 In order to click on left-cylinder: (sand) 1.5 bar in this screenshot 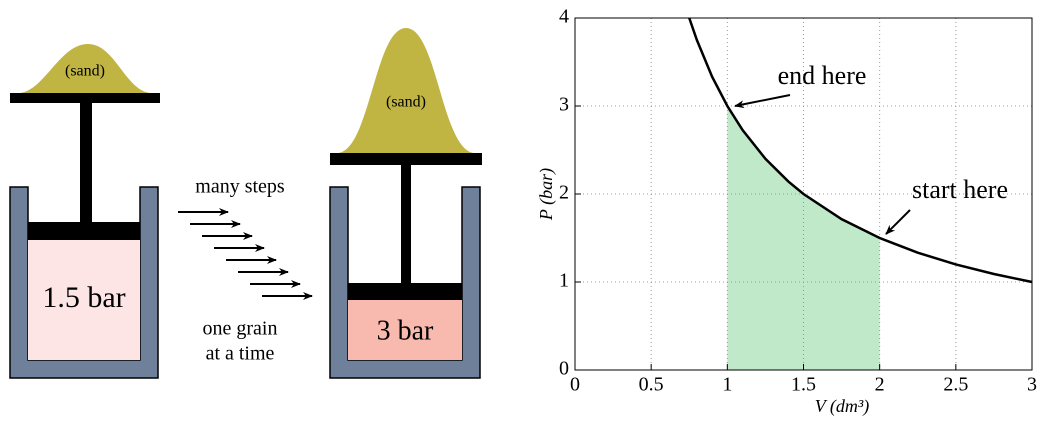, I will do `click(84, 211)`.